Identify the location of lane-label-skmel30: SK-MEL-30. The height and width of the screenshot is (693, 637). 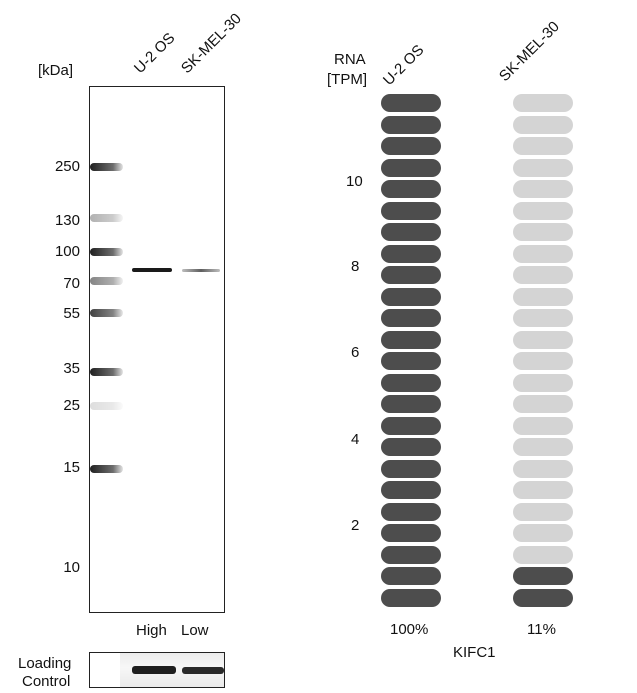
(211, 44).